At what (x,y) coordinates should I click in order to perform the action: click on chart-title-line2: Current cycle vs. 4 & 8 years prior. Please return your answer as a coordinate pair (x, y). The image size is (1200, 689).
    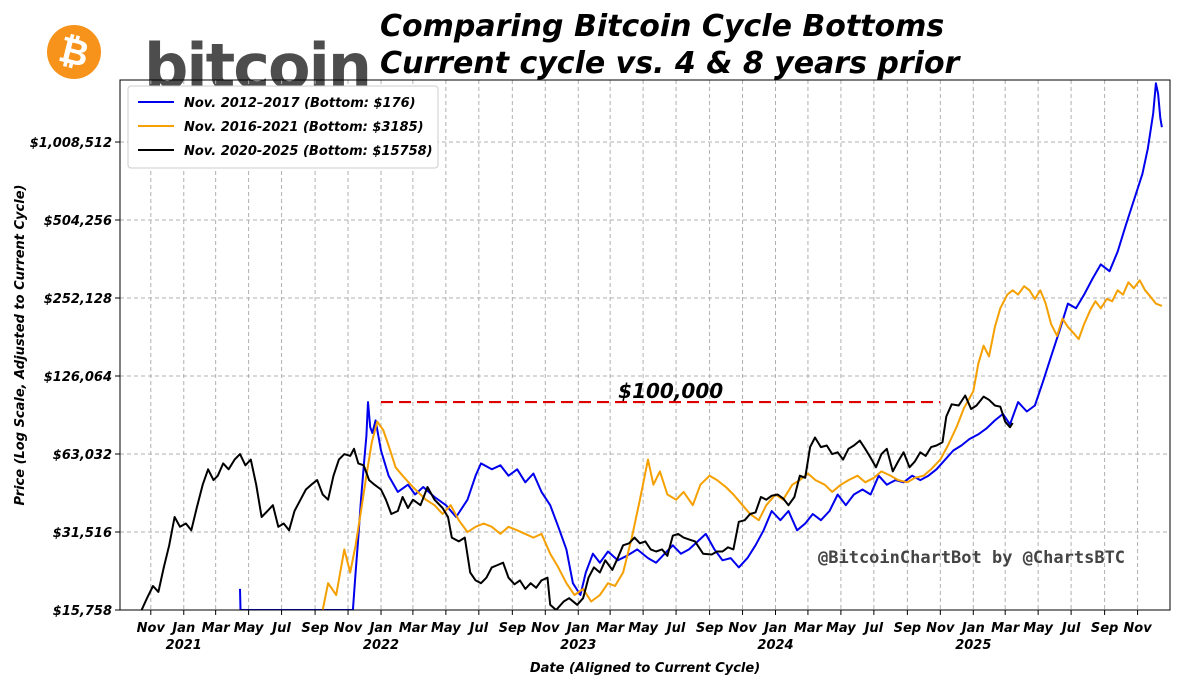
    Looking at the image, I should click on (670, 63).